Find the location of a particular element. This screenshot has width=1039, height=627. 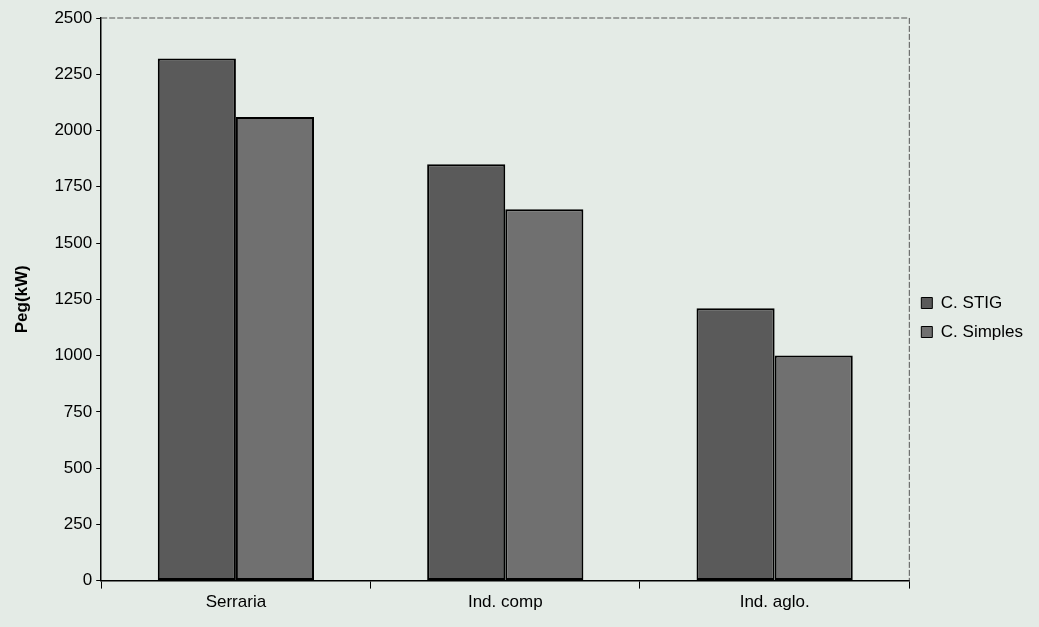

y-tick-label: 1750 is located at coordinates (73, 186).